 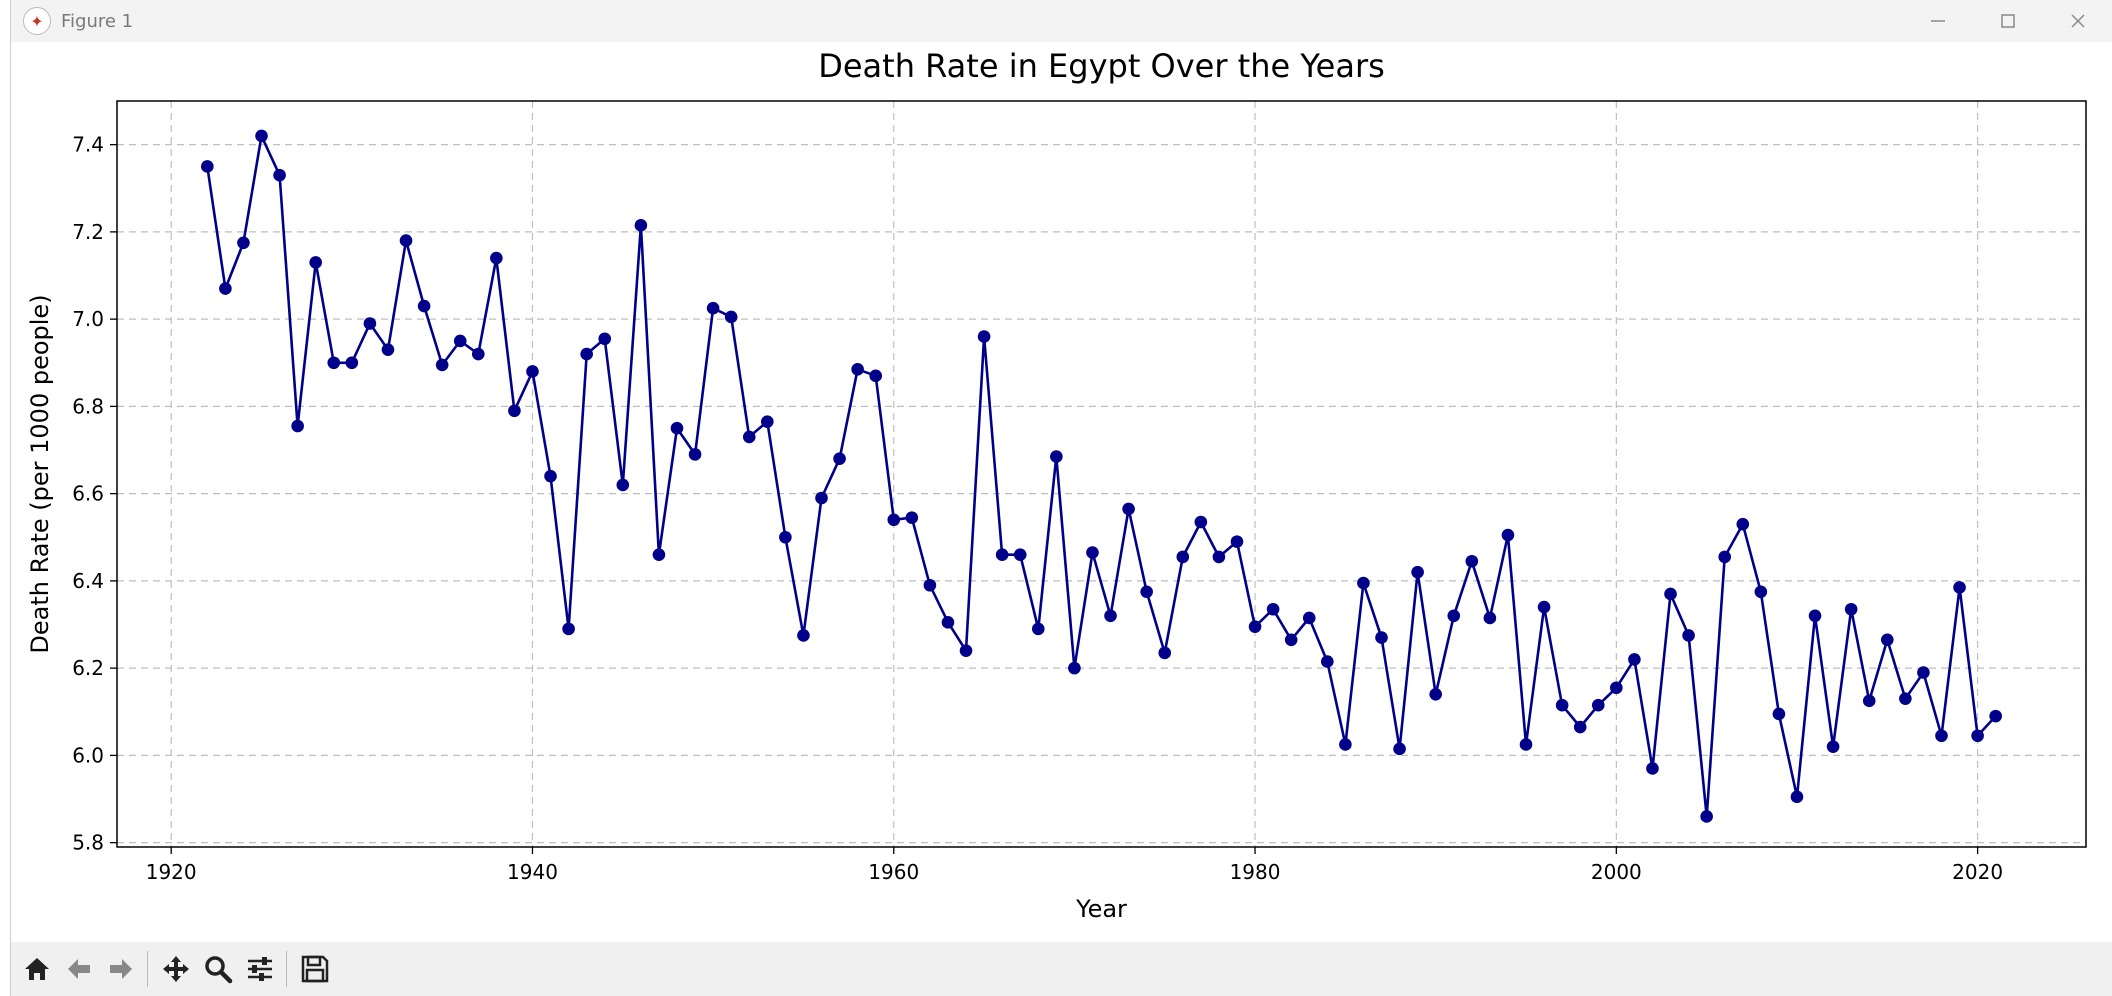 I want to click on forward-button, so click(x=121, y=969).